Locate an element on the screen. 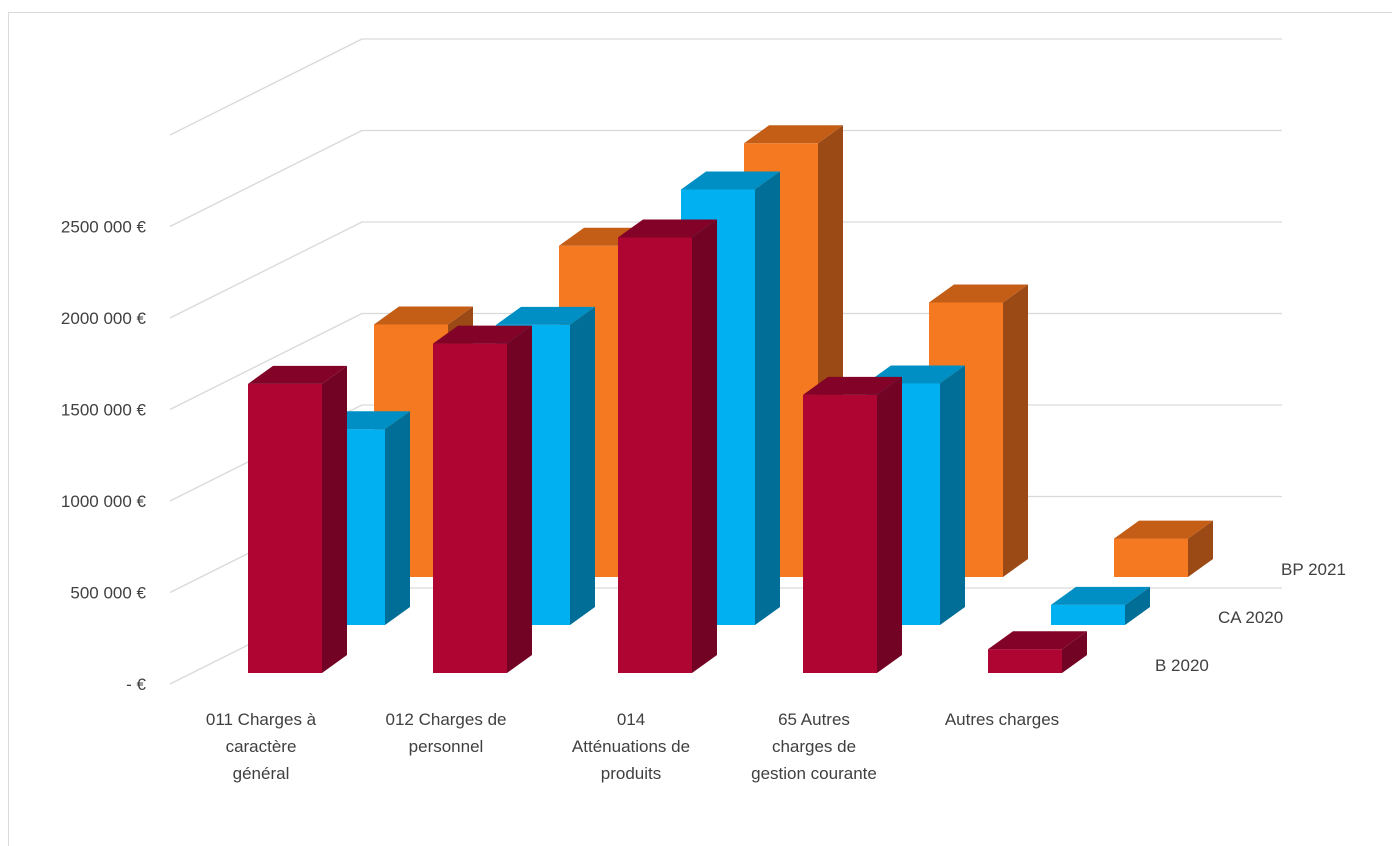 This screenshot has width=1393, height=846. legend-entry: BP 2021 is located at coordinates (1313, 569).